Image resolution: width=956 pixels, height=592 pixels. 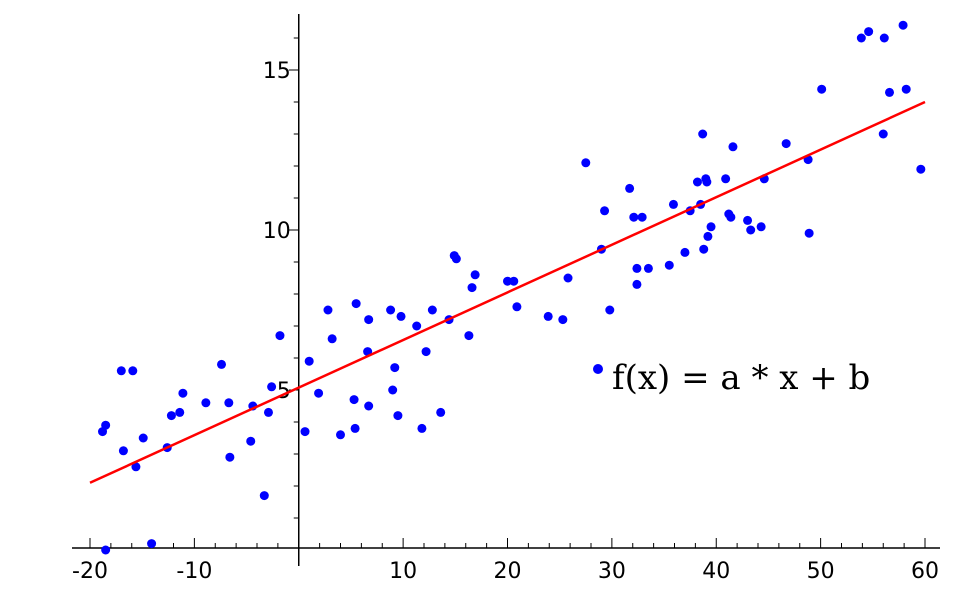 I want to click on x-tick-label: 60, so click(x=925, y=571).